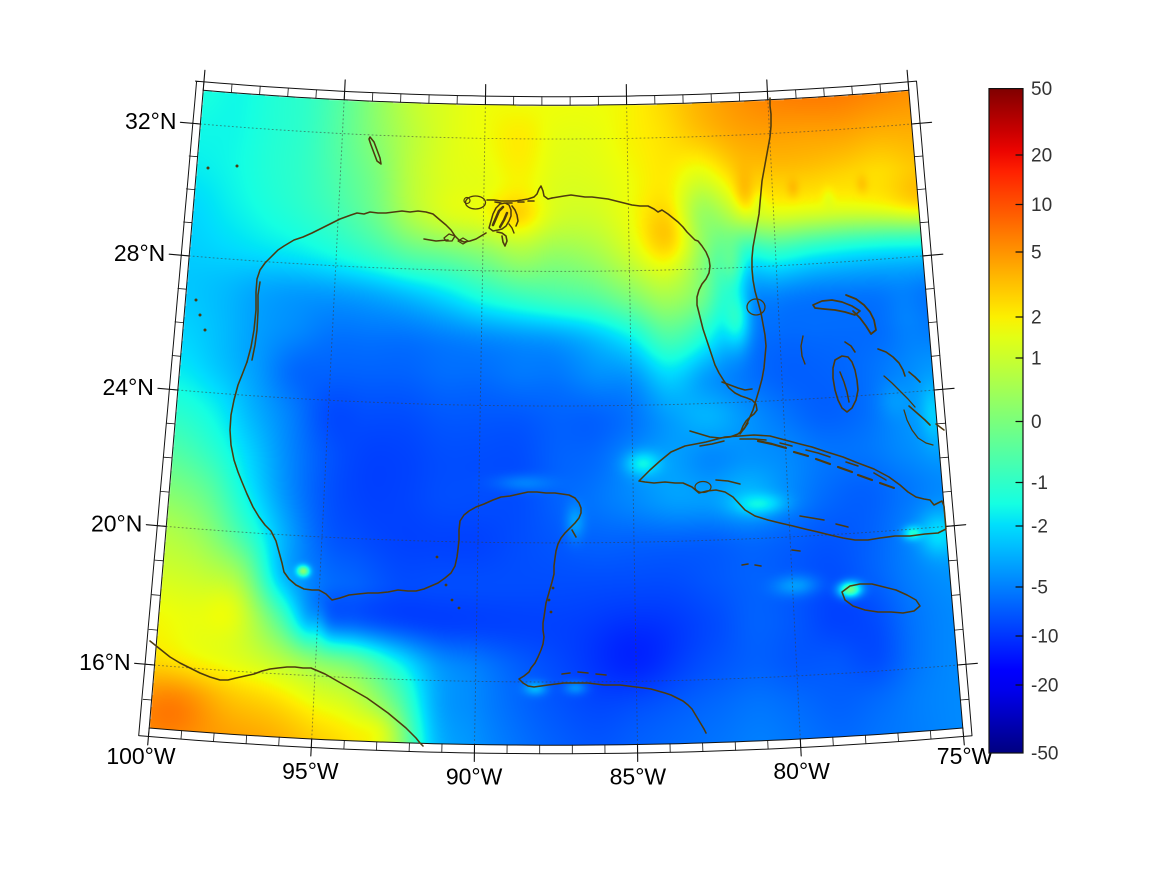 The image size is (1167, 875). What do you see at coordinates (1039, 588) in the screenshot?
I see `svg-text: -5` at bounding box center [1039, 588].